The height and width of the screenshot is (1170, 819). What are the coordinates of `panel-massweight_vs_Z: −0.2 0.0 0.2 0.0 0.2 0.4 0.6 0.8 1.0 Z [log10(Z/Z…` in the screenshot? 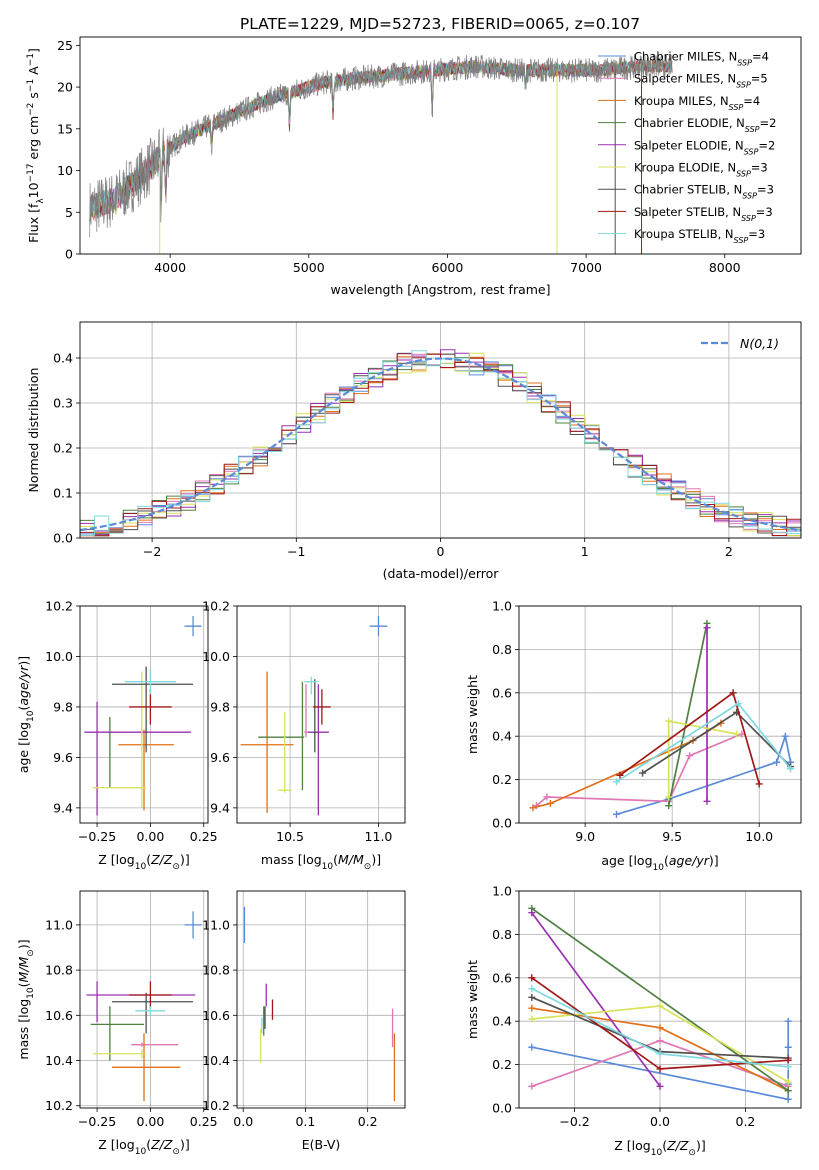 It's located at (633, 1021).